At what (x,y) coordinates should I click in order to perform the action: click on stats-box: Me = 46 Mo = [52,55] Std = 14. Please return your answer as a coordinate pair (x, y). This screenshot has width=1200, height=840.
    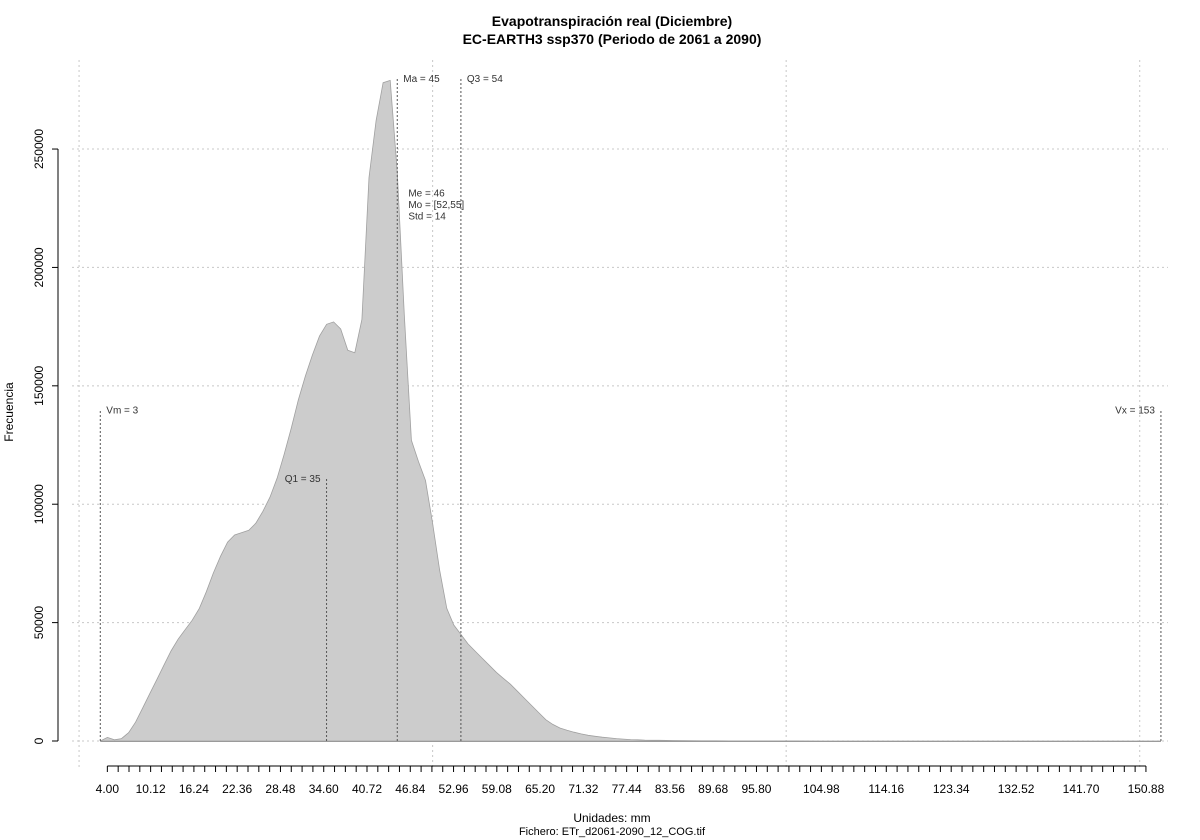
    Looking at the image, I should click on (436, 205).